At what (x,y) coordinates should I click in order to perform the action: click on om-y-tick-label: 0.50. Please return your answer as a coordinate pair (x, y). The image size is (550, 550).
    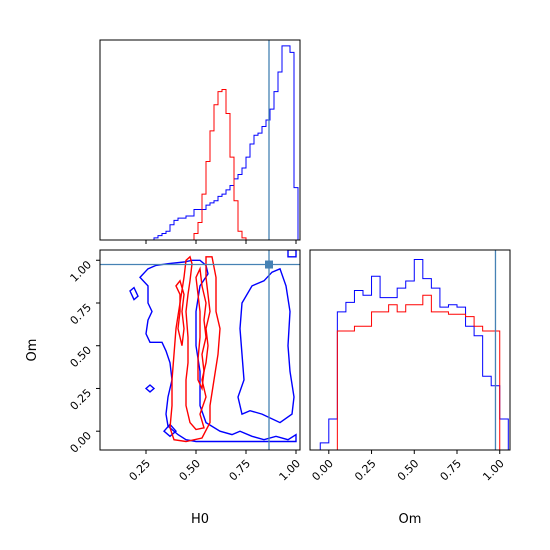
    Looking at the image, I should click on (81, 357).